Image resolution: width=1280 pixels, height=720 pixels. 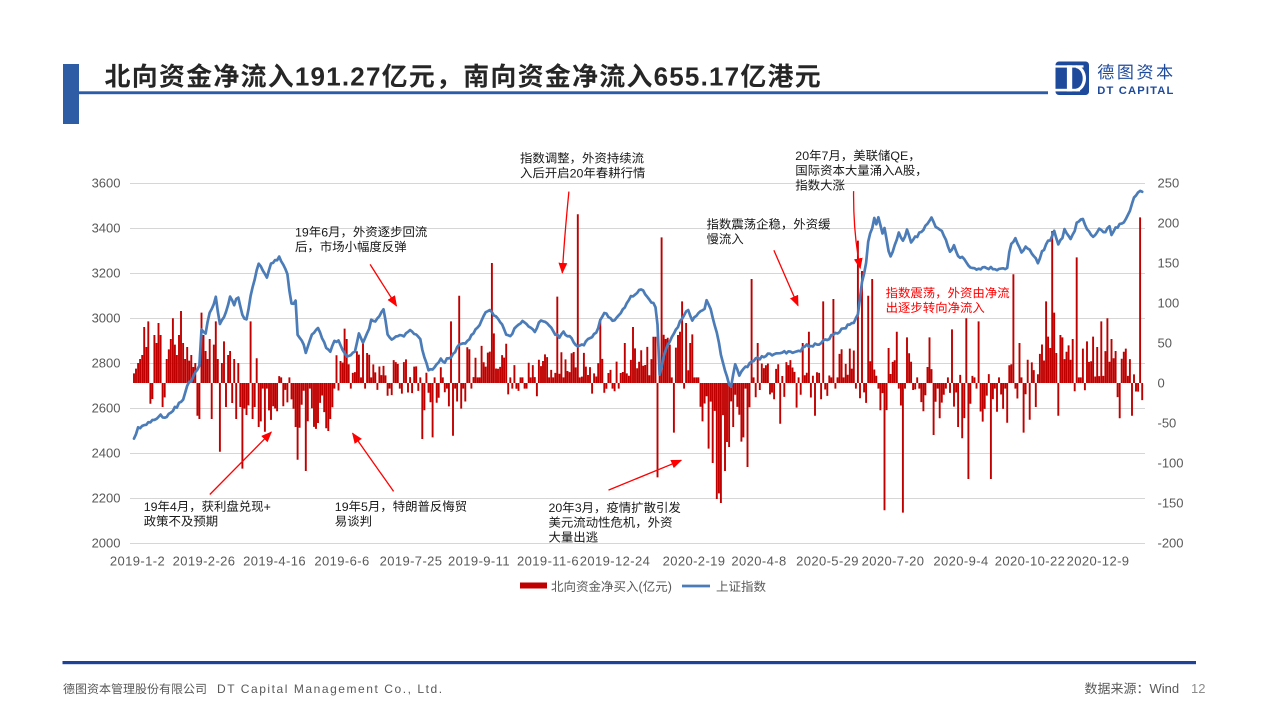 I want to click on svg-text: 2020-9-4, so click(x=960, y=561).